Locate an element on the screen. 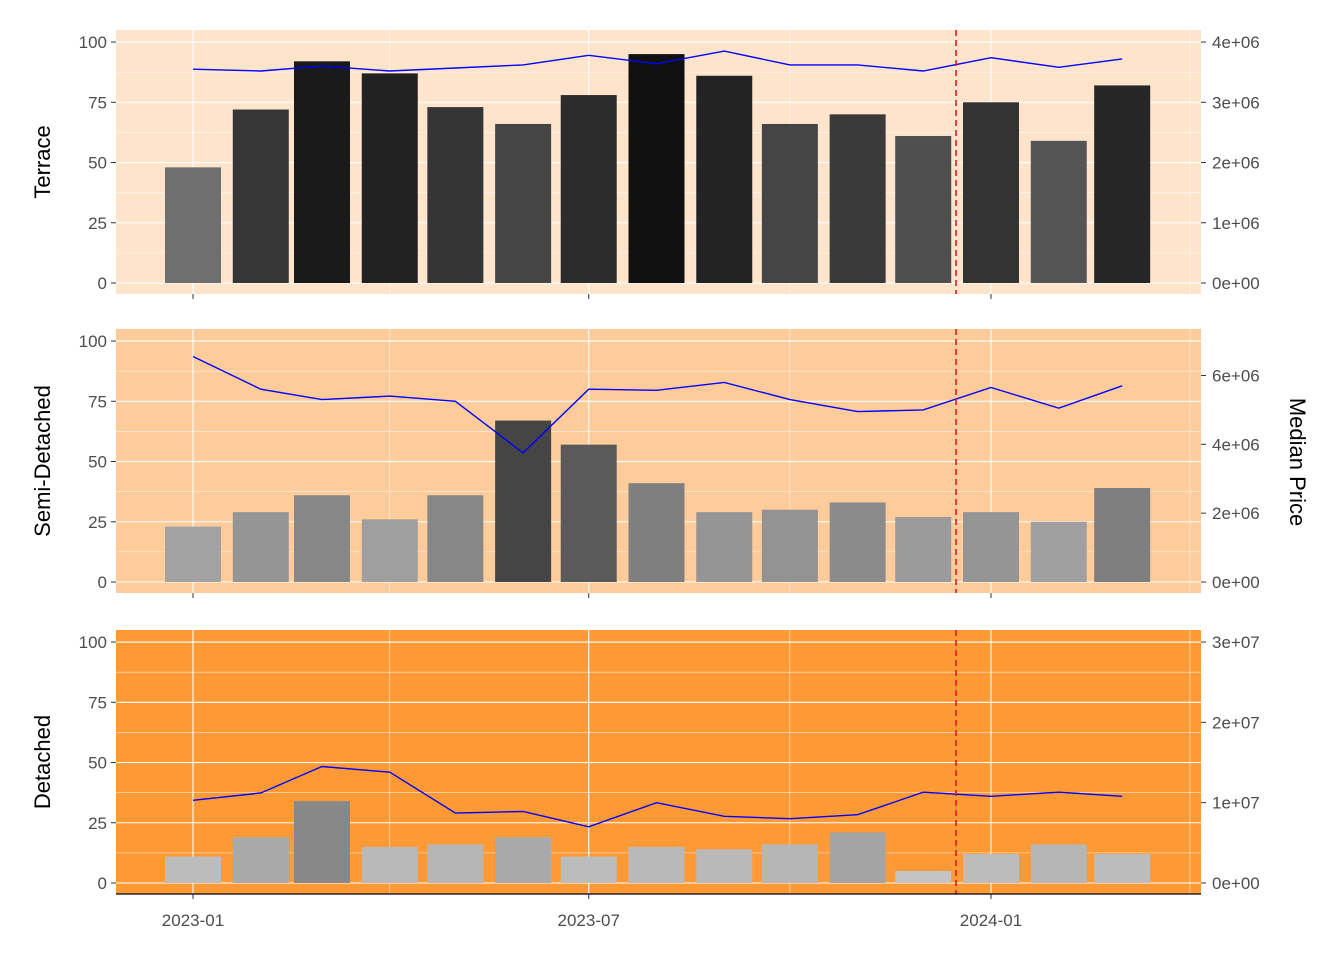  median-price-line-detached is located at coordinates (657, 796).